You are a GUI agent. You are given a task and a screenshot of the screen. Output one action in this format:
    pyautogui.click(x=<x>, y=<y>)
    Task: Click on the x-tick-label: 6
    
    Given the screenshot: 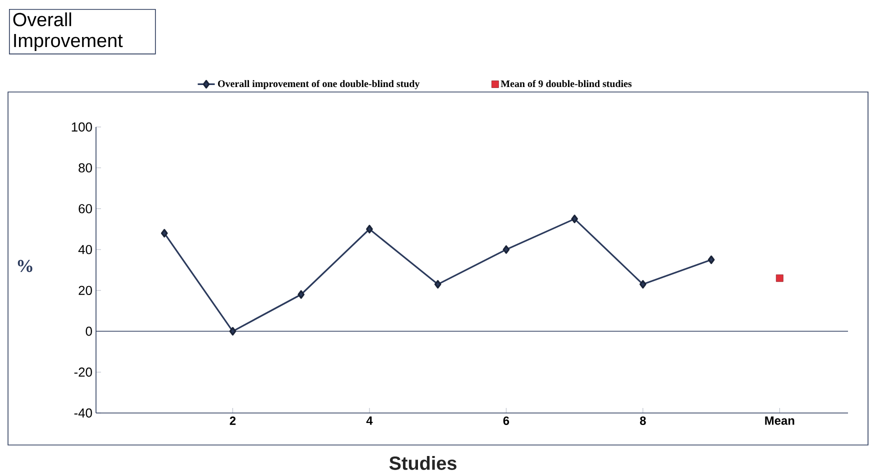 What is the action you would take?
    pyautogui.click(x=506, y=420)
    